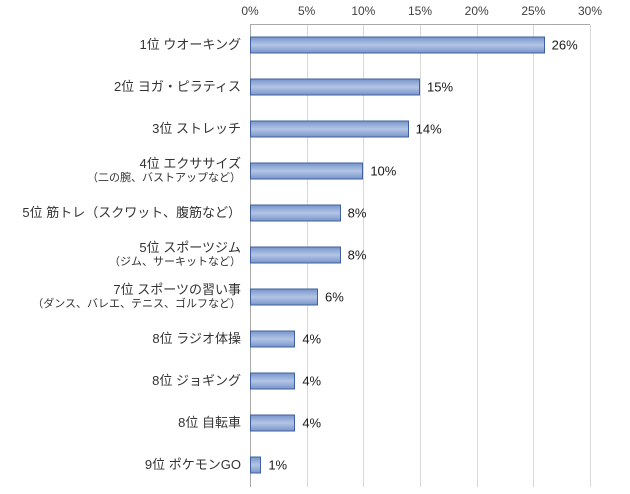 This screenshot has height=494, width=630. What do you see at coordinates (564, 45) in the screenshot?
I see `bar-value-label: 26%` at bounding box center [564, 45].